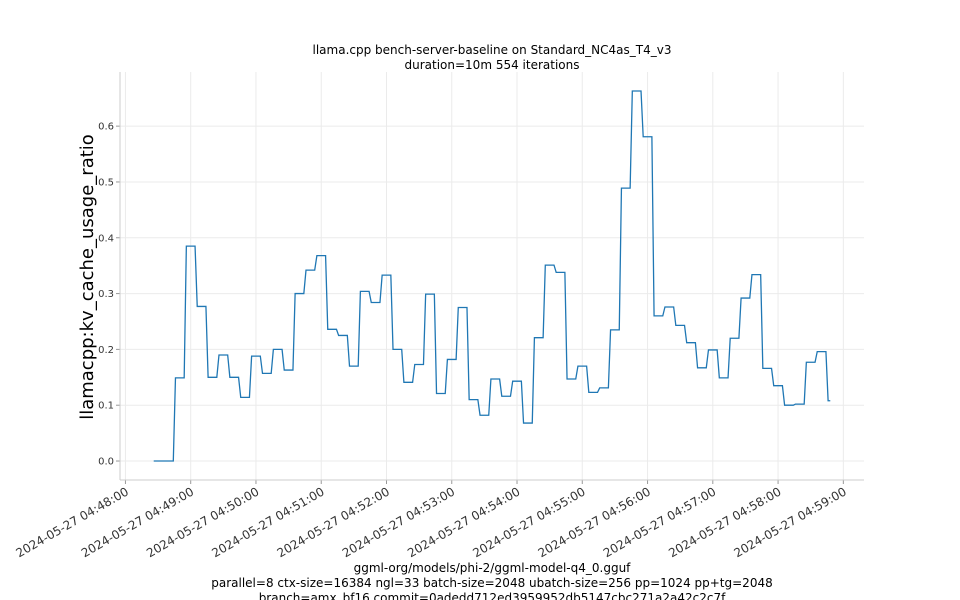 The image size is (960, 600). Describe the element at coordinates (106, 406) in the screenshot. I see `y-tick-label: 0.1` at that location.